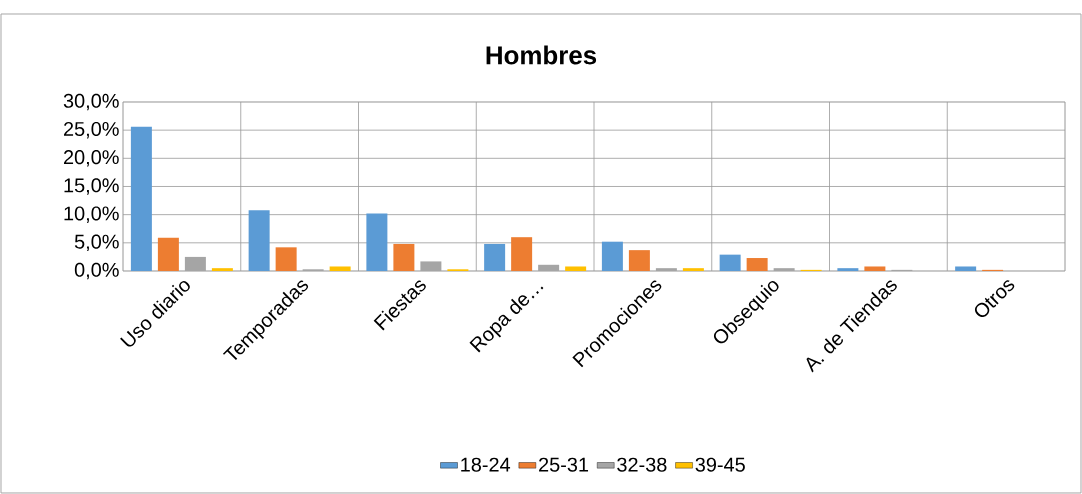  Describe the element at coordinates (564, 464) in the screenshot. I see `legend-label: 25-31` at that location.